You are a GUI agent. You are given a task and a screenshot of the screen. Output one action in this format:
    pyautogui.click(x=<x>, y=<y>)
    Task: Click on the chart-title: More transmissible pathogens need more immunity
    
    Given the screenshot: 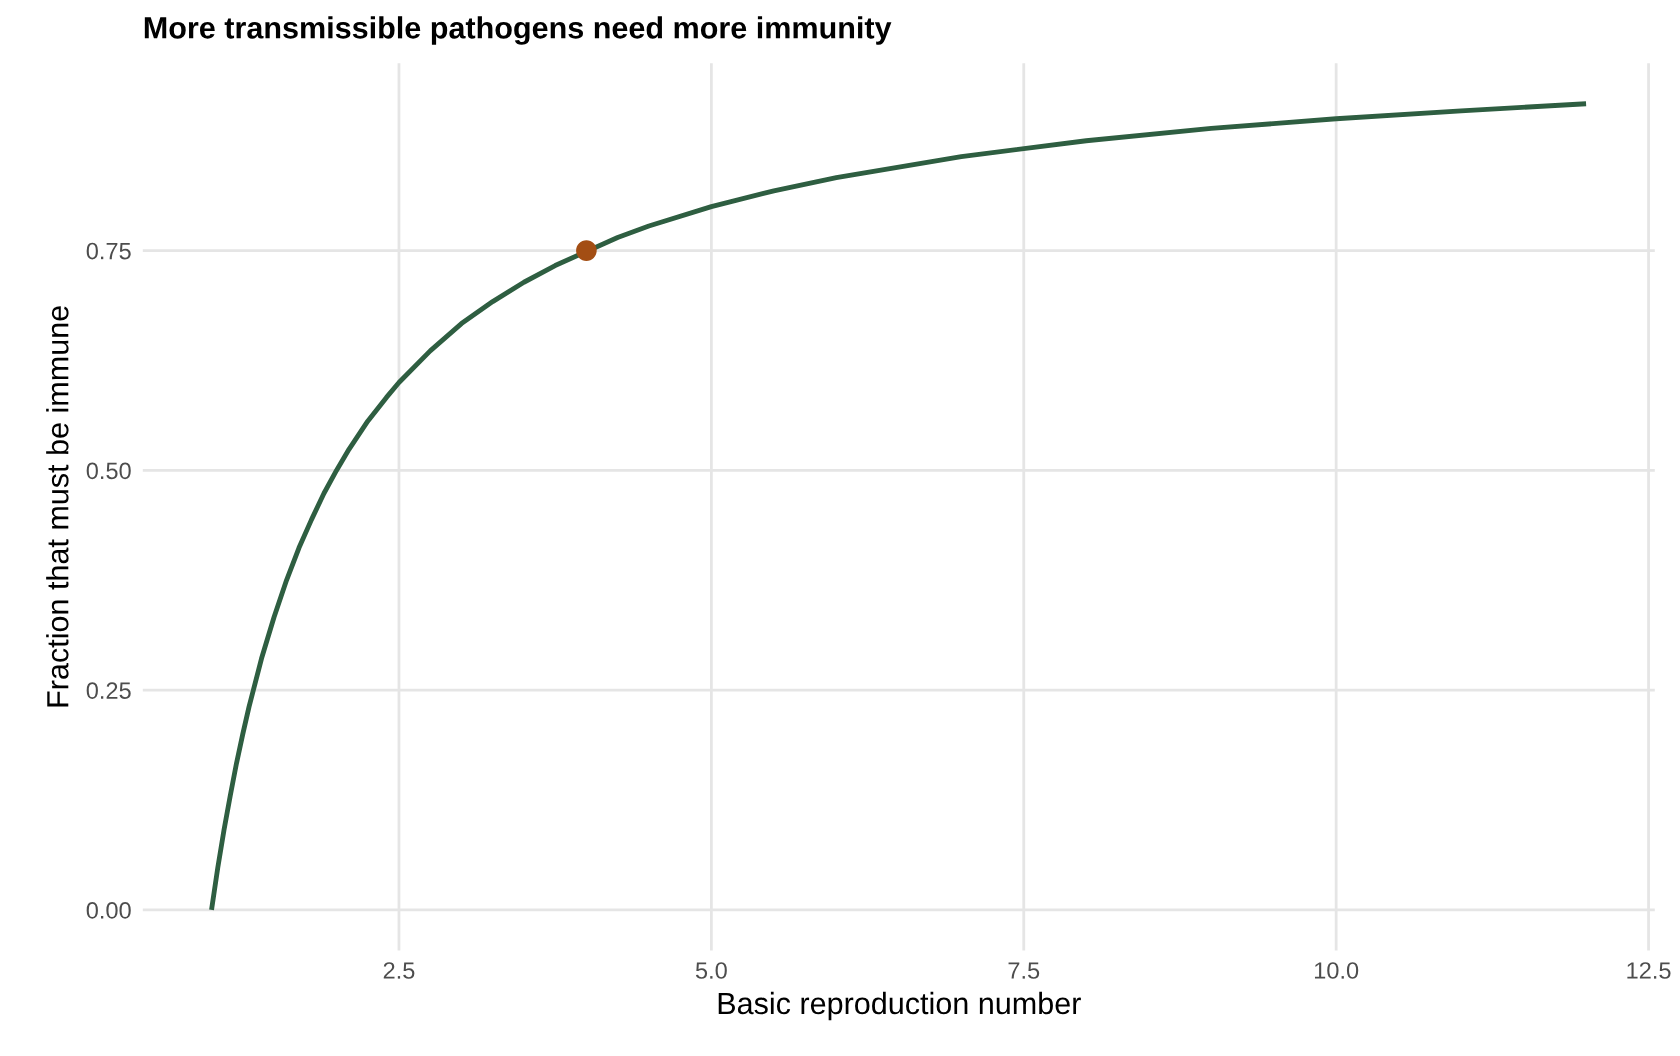 What is the action you would take?
    pyautogui.click(x=518, y=30)
    